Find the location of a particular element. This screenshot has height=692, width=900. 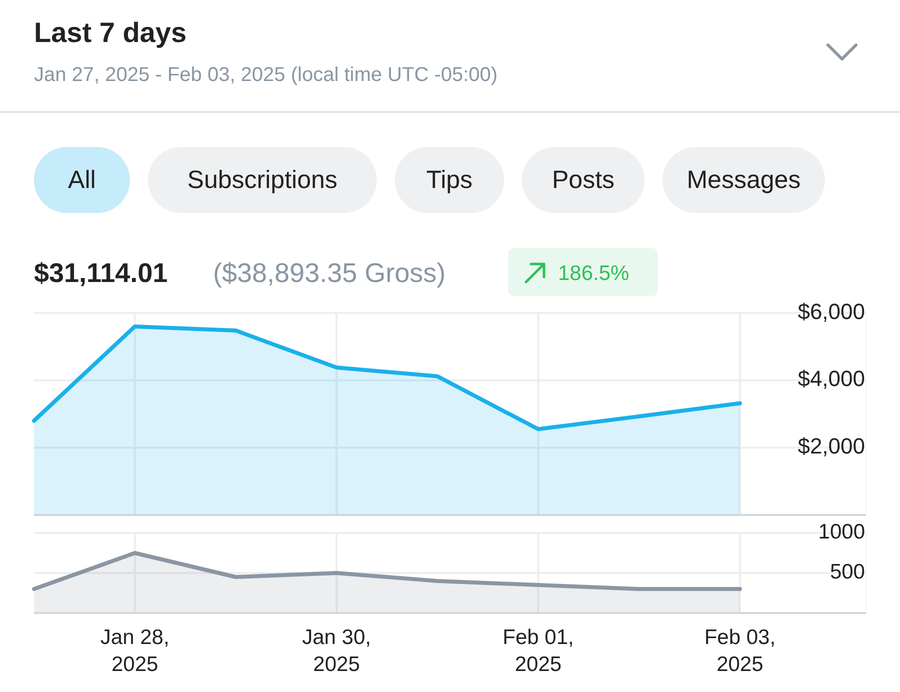

x-tick-label: Jan 28, 2025 is located at coordinates (135, 651).